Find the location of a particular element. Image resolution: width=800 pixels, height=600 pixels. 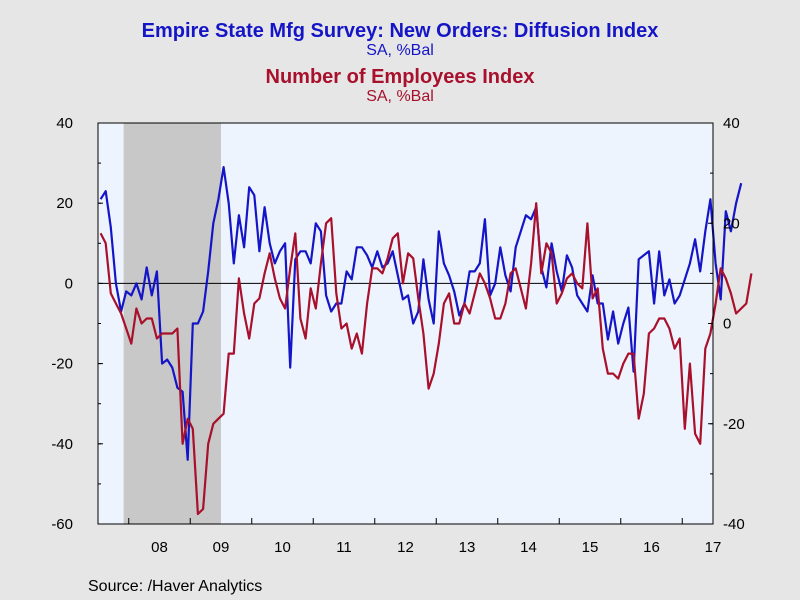

left-axis-tick-label: 40 is located at coordinates (64, 123).